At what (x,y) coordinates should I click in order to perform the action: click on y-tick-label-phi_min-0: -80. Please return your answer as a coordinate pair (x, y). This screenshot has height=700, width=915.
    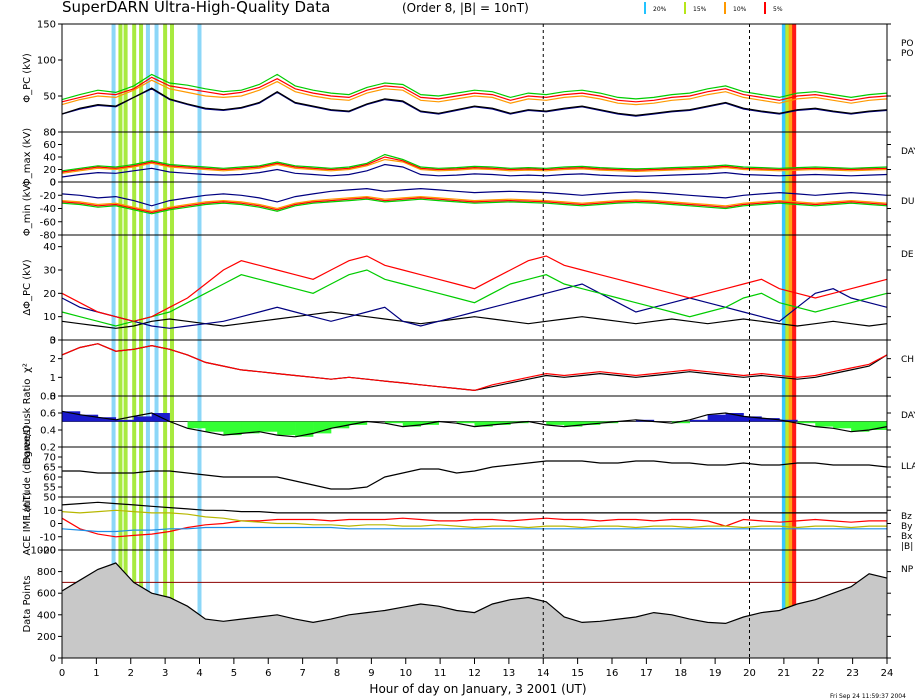
    Looking at the image, I should click on (48, 236).